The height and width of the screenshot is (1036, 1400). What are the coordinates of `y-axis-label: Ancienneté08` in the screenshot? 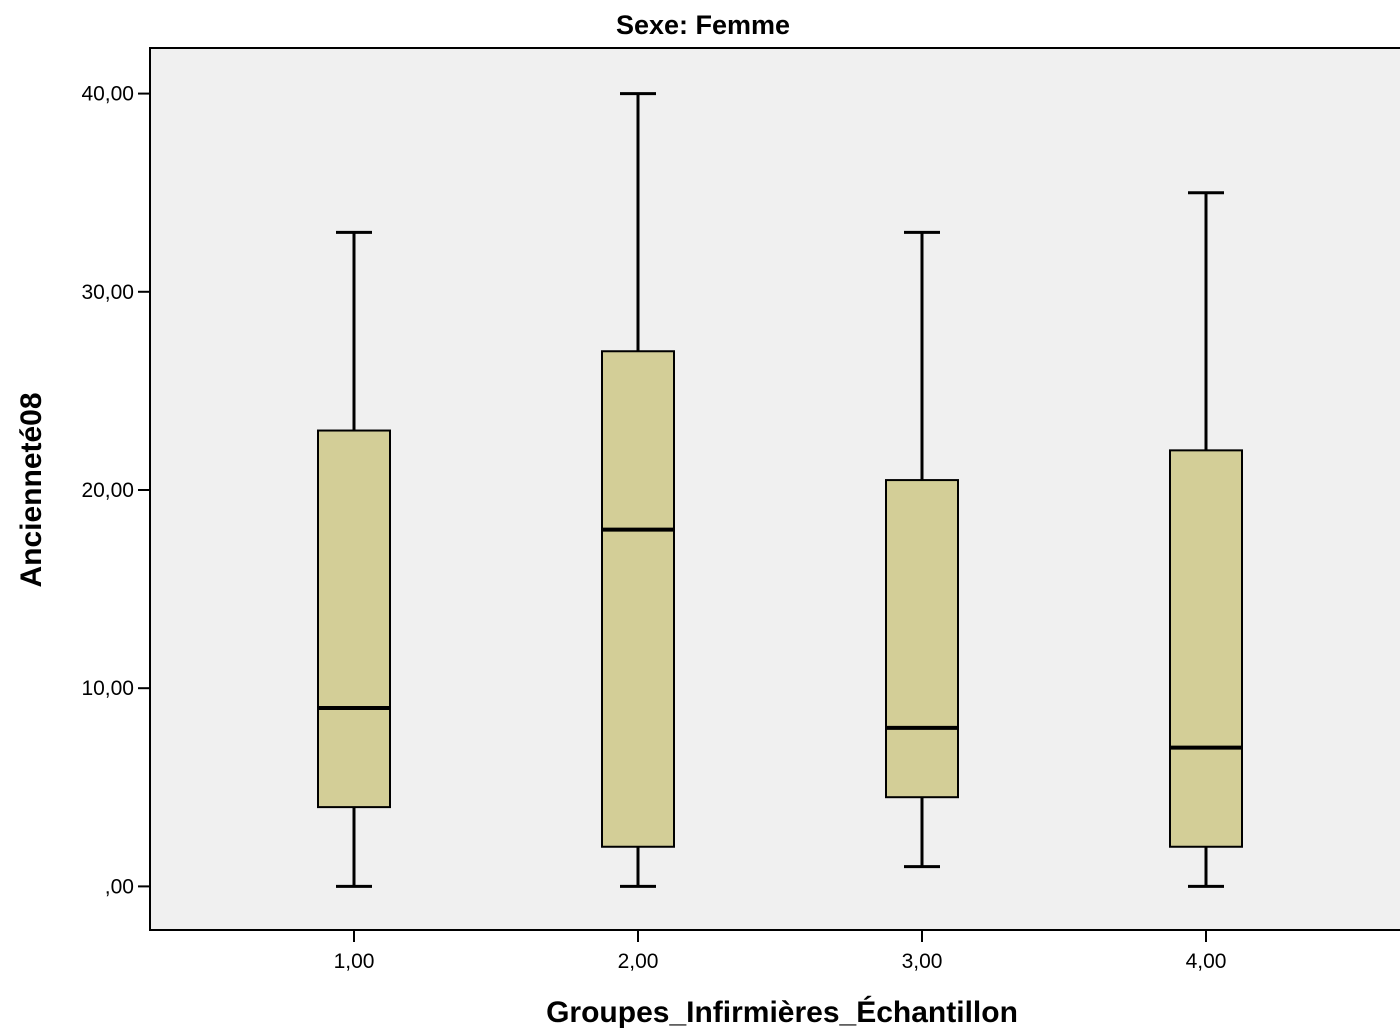 It's located at (31, 489).